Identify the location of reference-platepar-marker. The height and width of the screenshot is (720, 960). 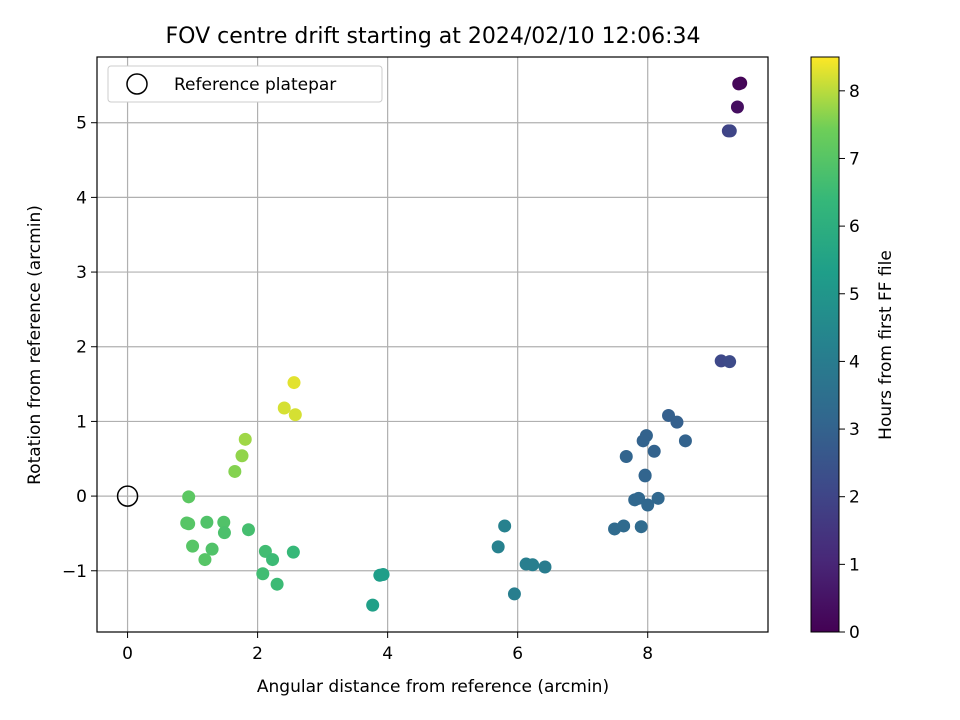
(127, 496).